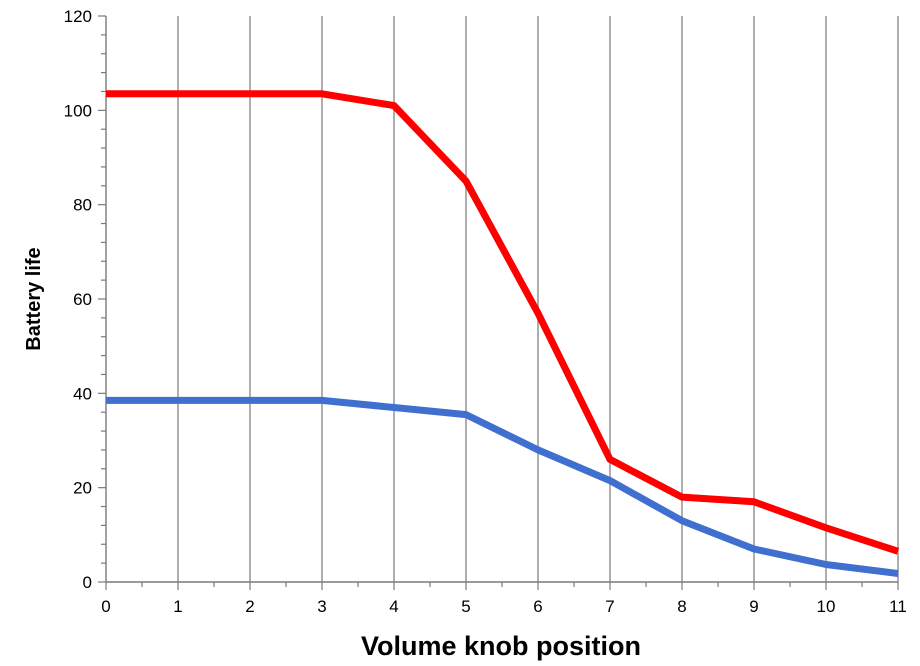 This screenshot has height=666, width=920. What do you see at coordinates (321, 606) in the screenshot?
I see `x-tick-label: 3` at bounding box center [321, 606].